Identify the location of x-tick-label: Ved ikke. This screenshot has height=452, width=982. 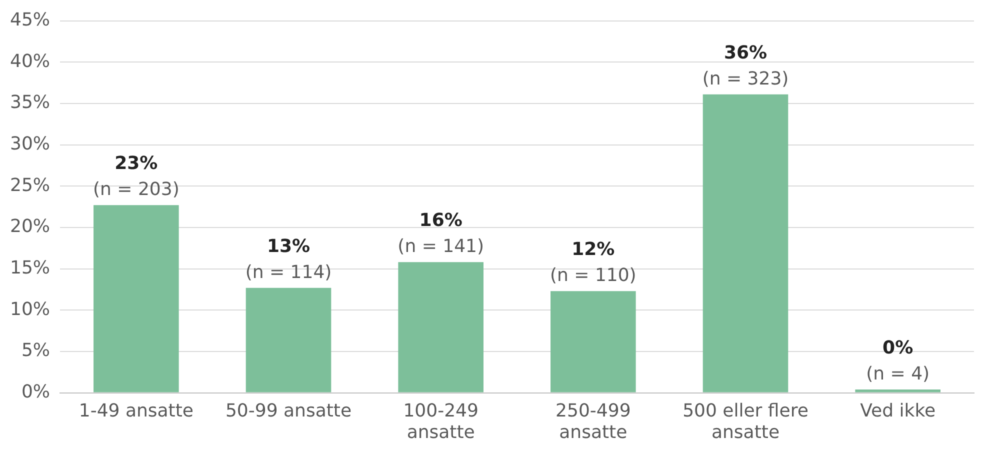
(898, 411).